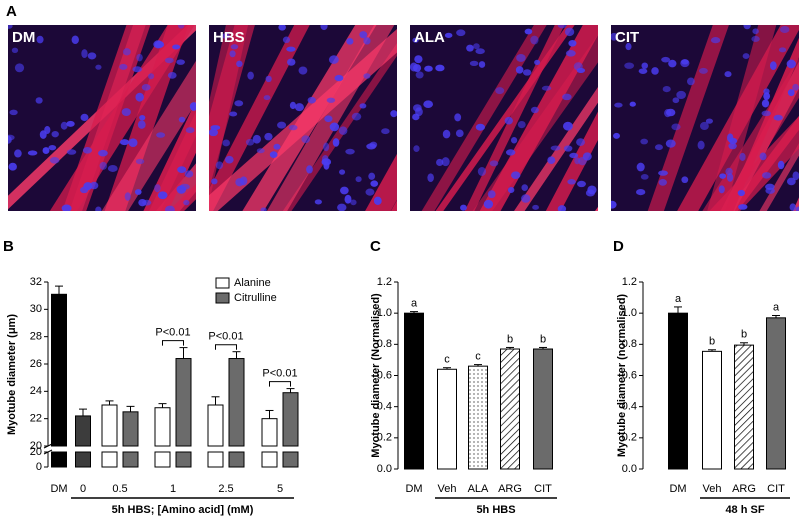 The image size is (800, 517). I want to click on axis-break, so click(48, 452).